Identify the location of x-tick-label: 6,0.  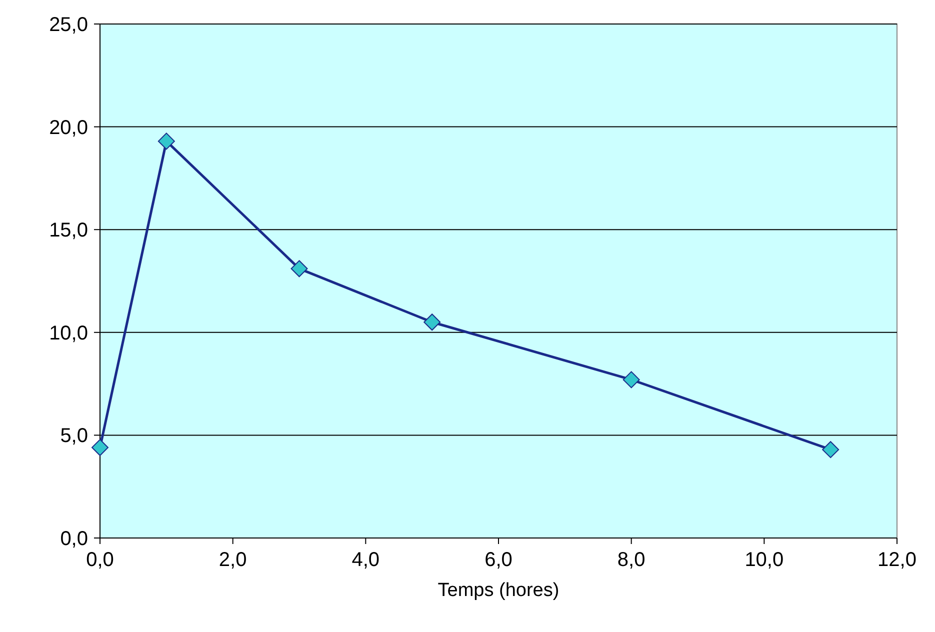
(498, 560).